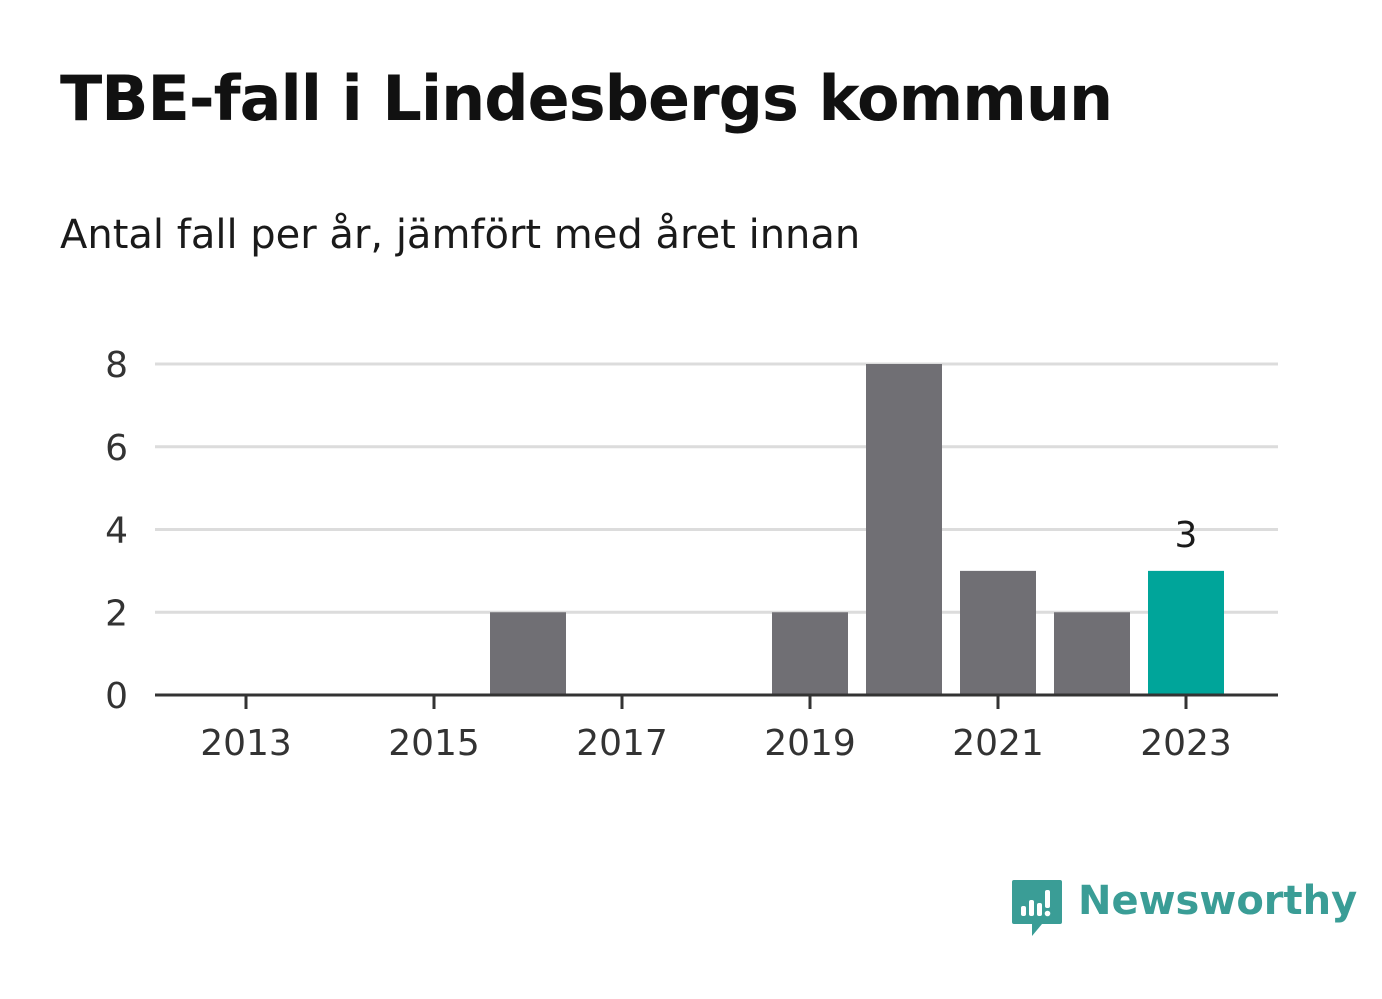 The image size is (1382, 999). I want to click on chart-title: TBE-fall i Lindesbergs kommun, so click(586, 98).